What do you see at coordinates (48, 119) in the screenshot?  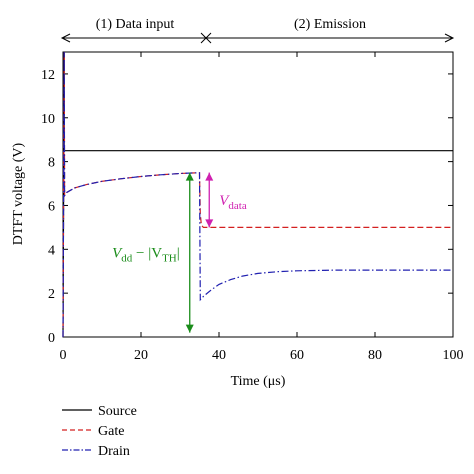 I see `y-tick-label: 10` at bounding box center [48, 119].